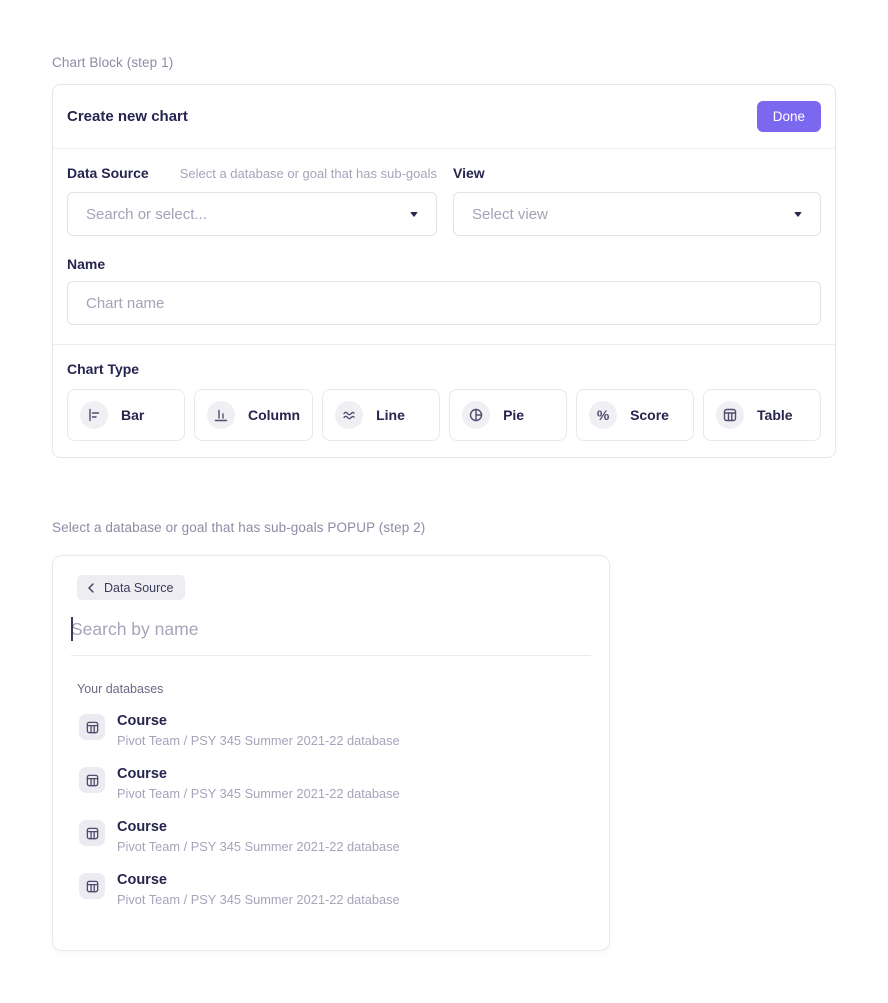 The image size is (888, 1003). Describe the element at coordinates (603, 415) in the screenshot. I see `percent-icon: %` at that location.